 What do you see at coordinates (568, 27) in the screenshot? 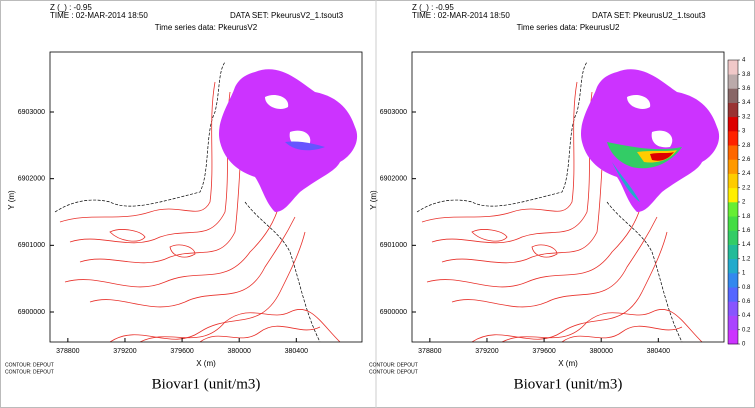
I see `plot-title: Time series data: PkeurusU2` at bounding box center [568, 27].